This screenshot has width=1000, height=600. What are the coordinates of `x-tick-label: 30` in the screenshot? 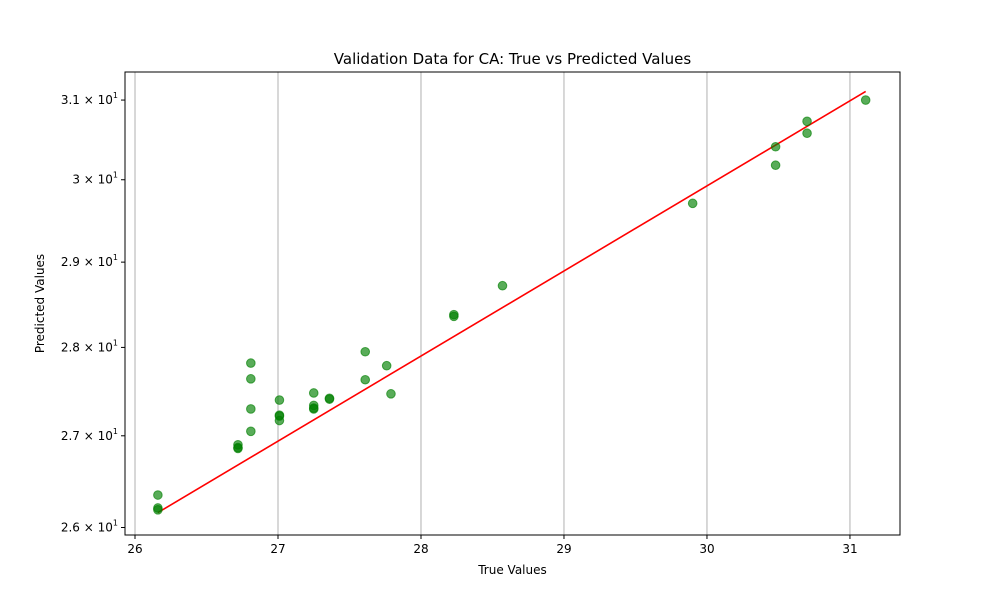 It's located at (706, 549).